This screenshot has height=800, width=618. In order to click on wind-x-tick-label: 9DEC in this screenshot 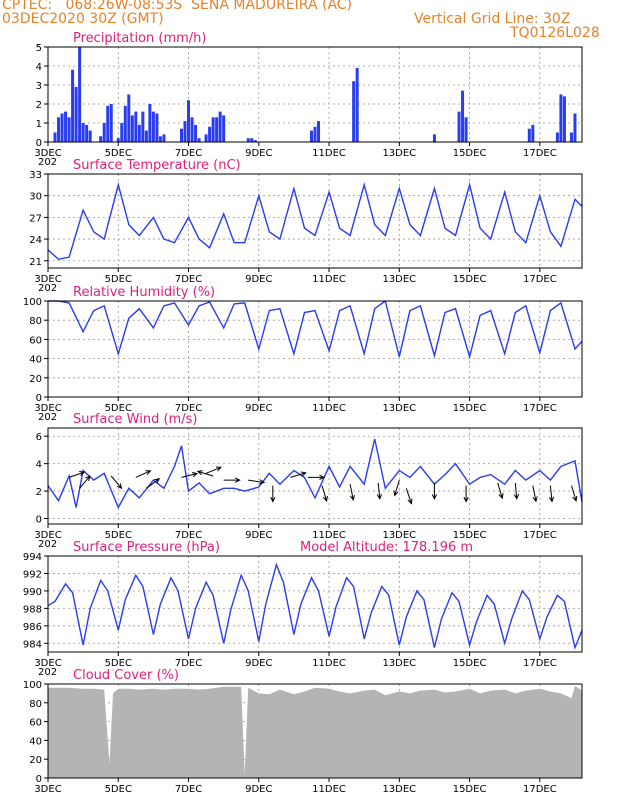, I will do `click(258, 535)`.